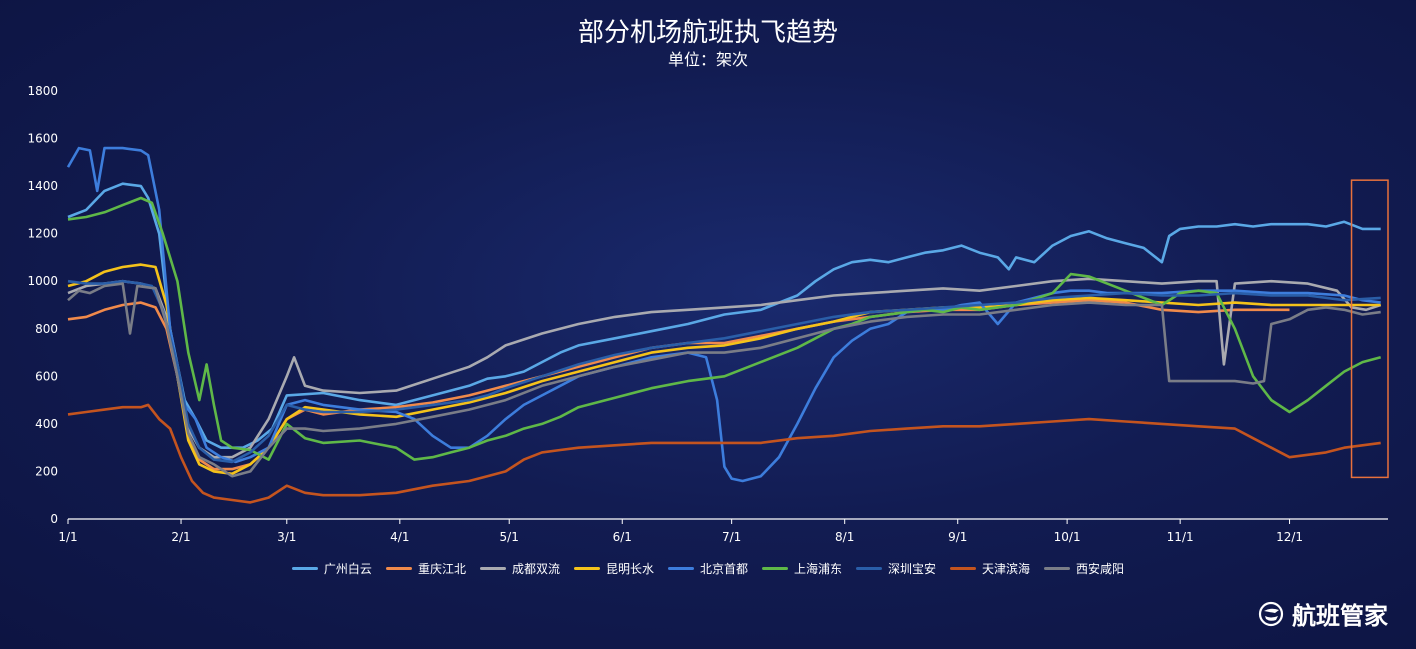 This screenshot has width=1416, height=649. What do you see at coordinates (42, 186) in the screenshot?
I see `y-tick-label: 1400` at bounding box center [42, 186].